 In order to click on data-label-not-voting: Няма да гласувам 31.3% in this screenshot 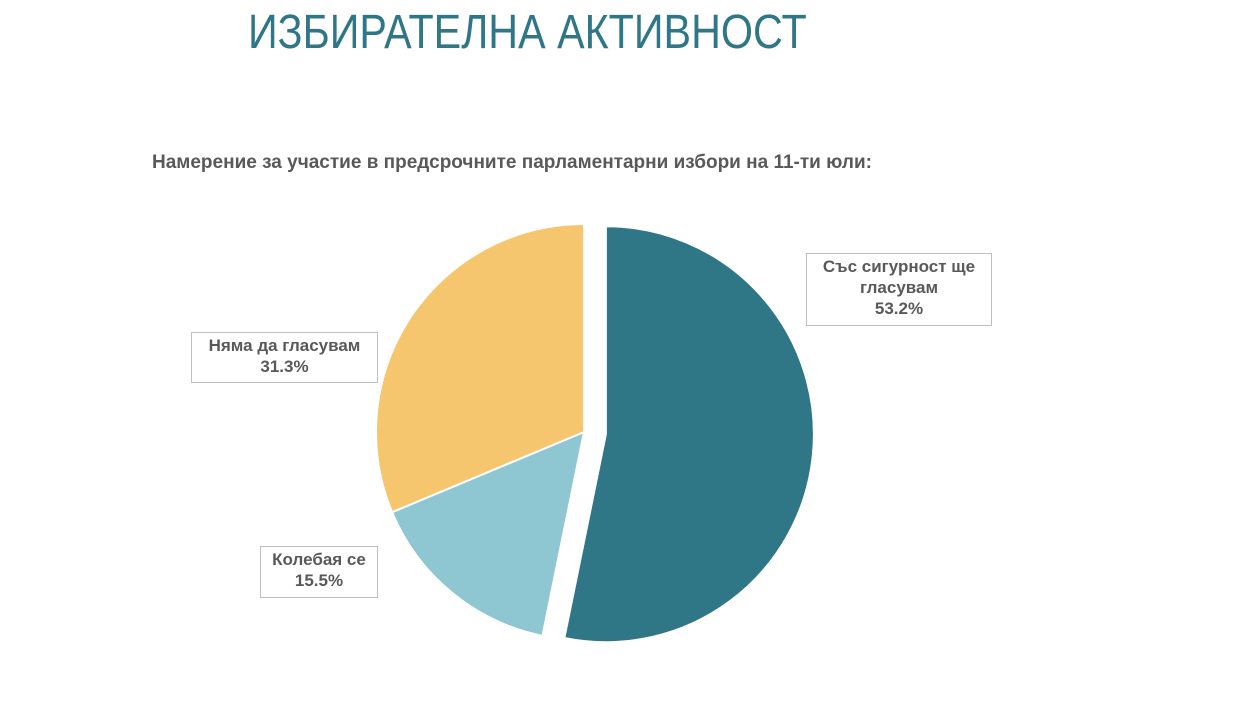, I will do `click(284, 357)`.